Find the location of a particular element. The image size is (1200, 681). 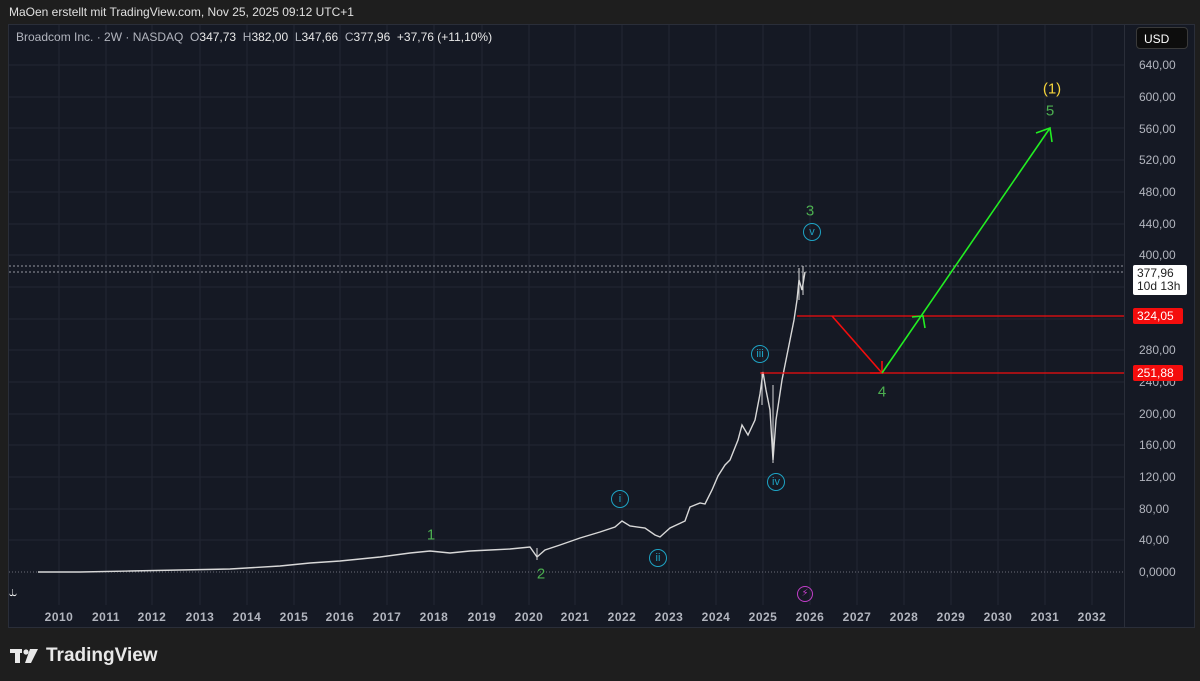

price-axis-separator is located at coordinates (1124, 326).